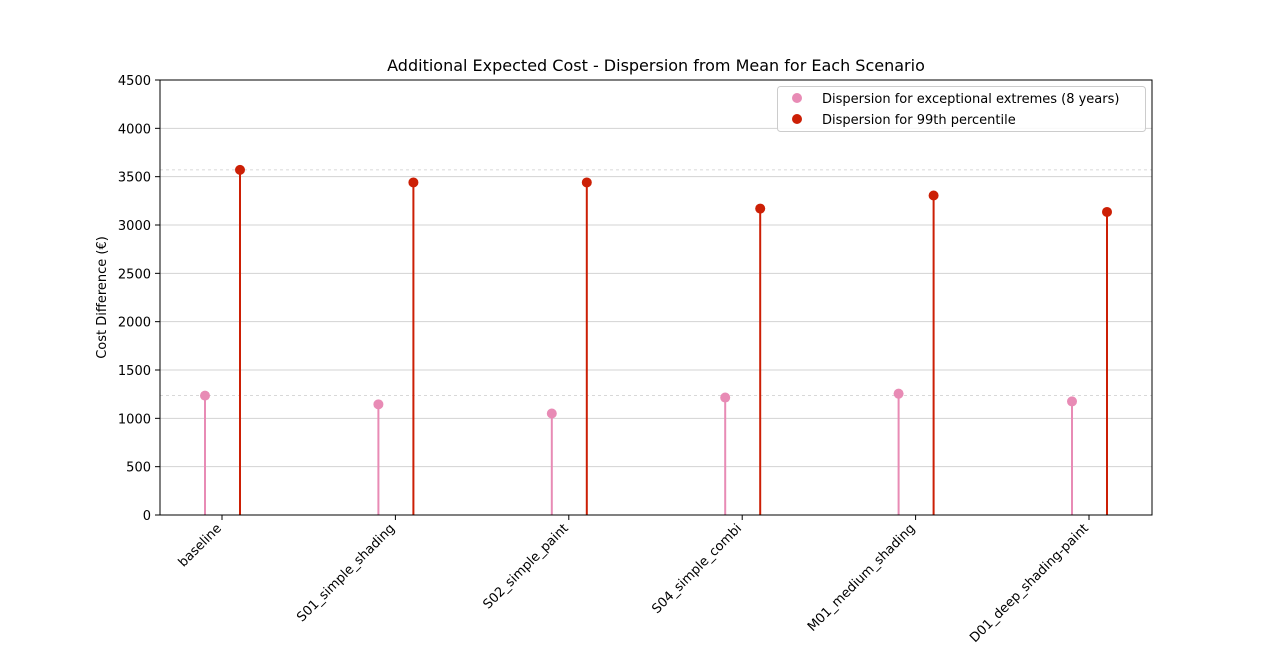  I want to click on legend-marker-99th, so click(797, 119).